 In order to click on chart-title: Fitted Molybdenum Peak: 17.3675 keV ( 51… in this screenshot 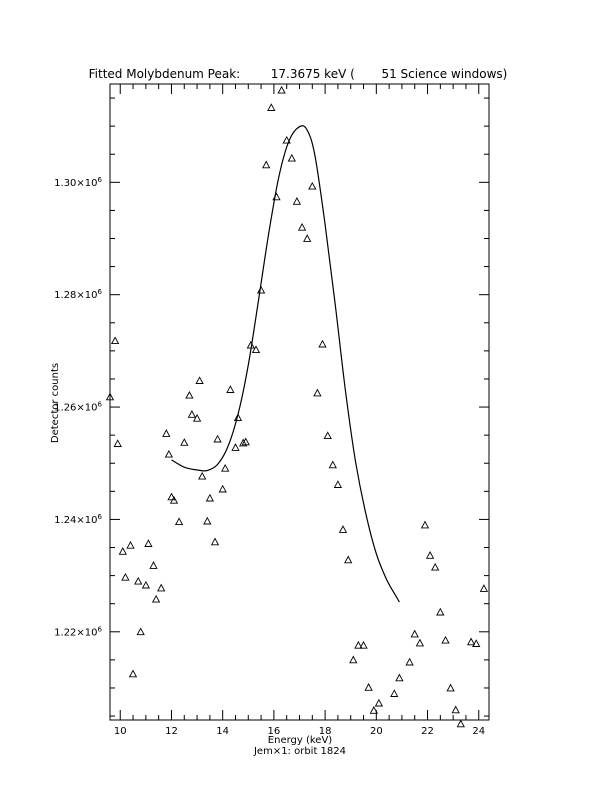, I will do `click(298, 74)`.